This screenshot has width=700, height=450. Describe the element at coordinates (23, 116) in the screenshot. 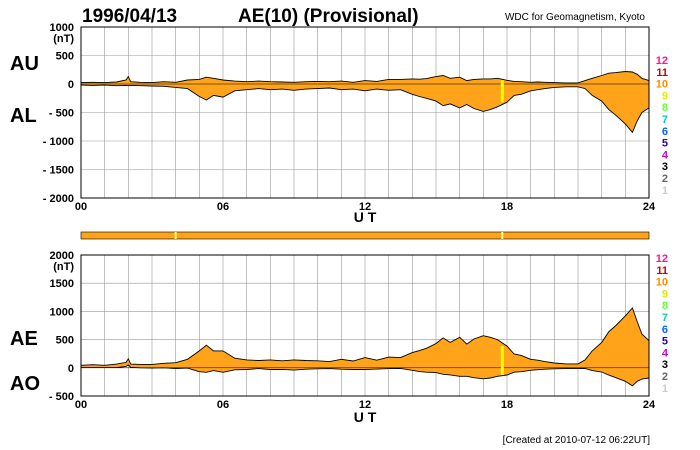

I see `row-label-al: AL` at that location.